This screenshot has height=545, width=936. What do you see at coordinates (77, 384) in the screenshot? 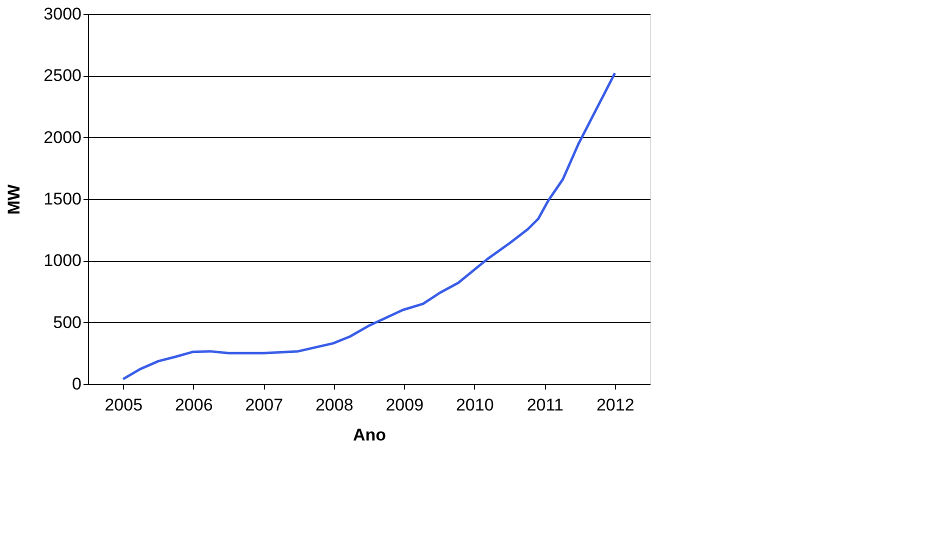
I see `y-tick-label: 0` at bounding box center [77, 384].